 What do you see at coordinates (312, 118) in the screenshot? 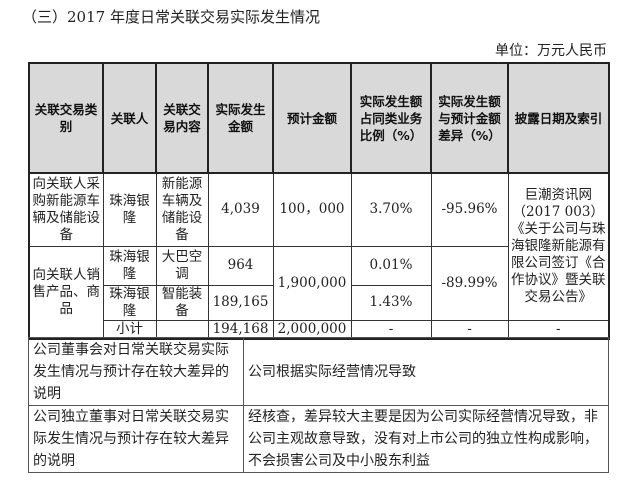
I see `header-cell: 预计金额` at bounding box center [312, 118].